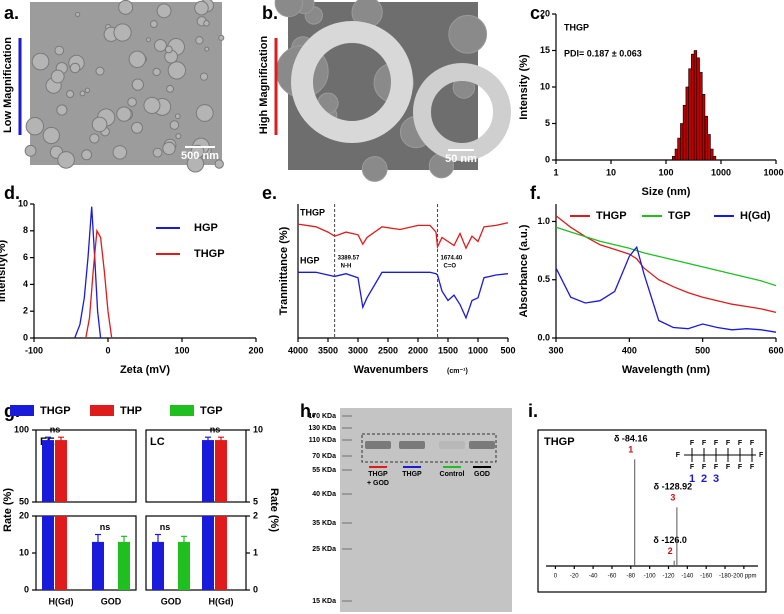  Describe the element at coordinates (743, 577) in the screenshot. I see `x-tick-label: -200 ppm` at that location.